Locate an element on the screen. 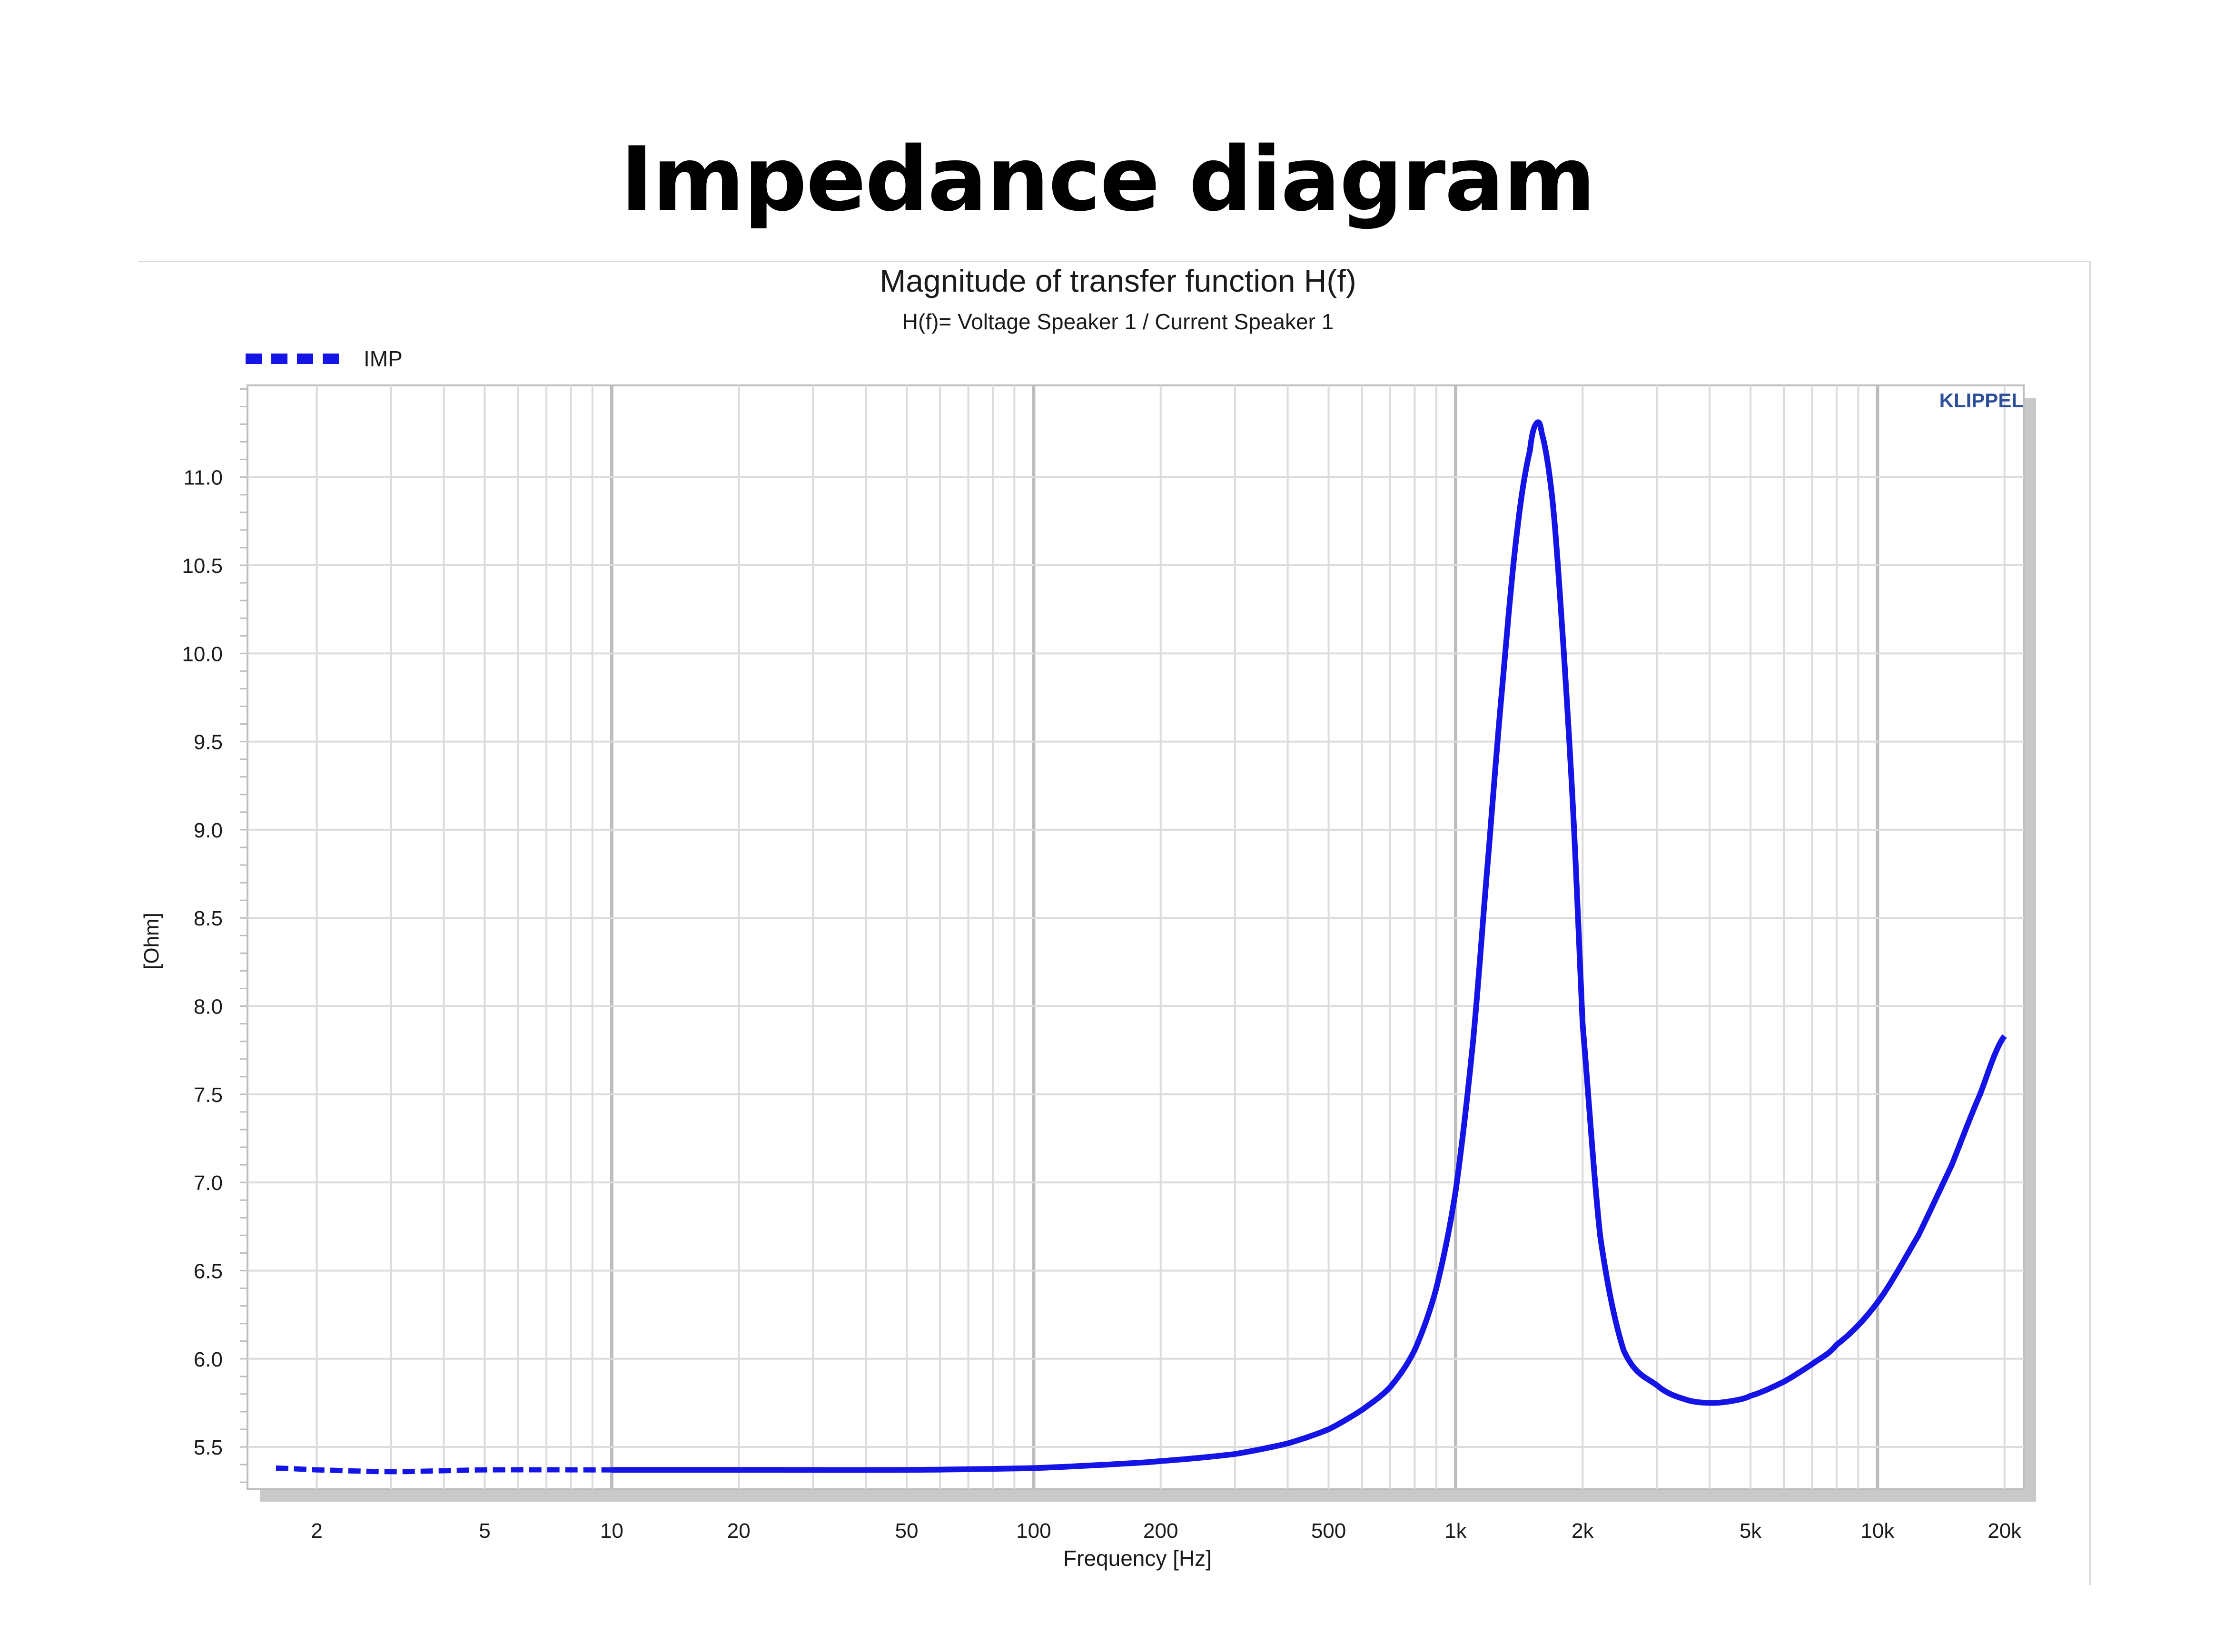 The height and width of the screenshot is (1652, 2215). y-tick-label: 10.5 is located at coordinates (202, 566).